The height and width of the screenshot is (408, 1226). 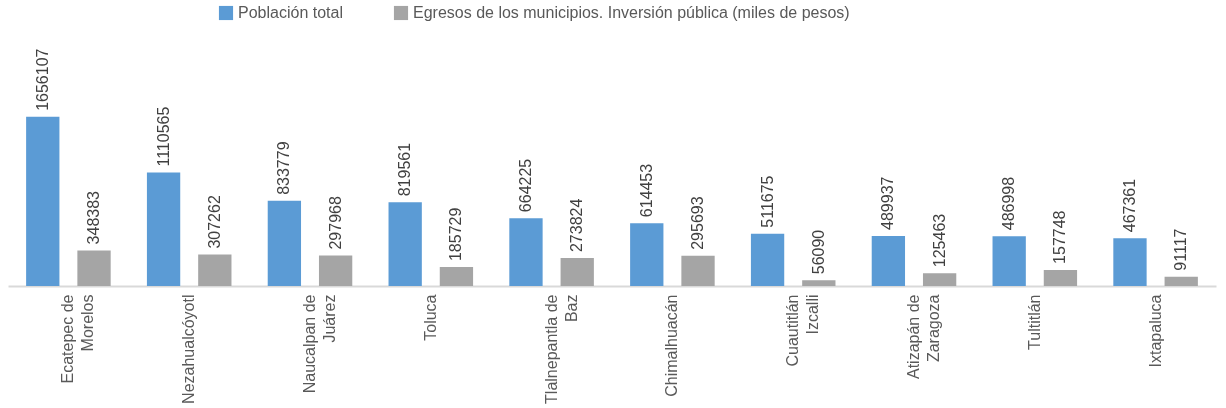 I want to click on data-label: 56090, so click(x=818, y=252).